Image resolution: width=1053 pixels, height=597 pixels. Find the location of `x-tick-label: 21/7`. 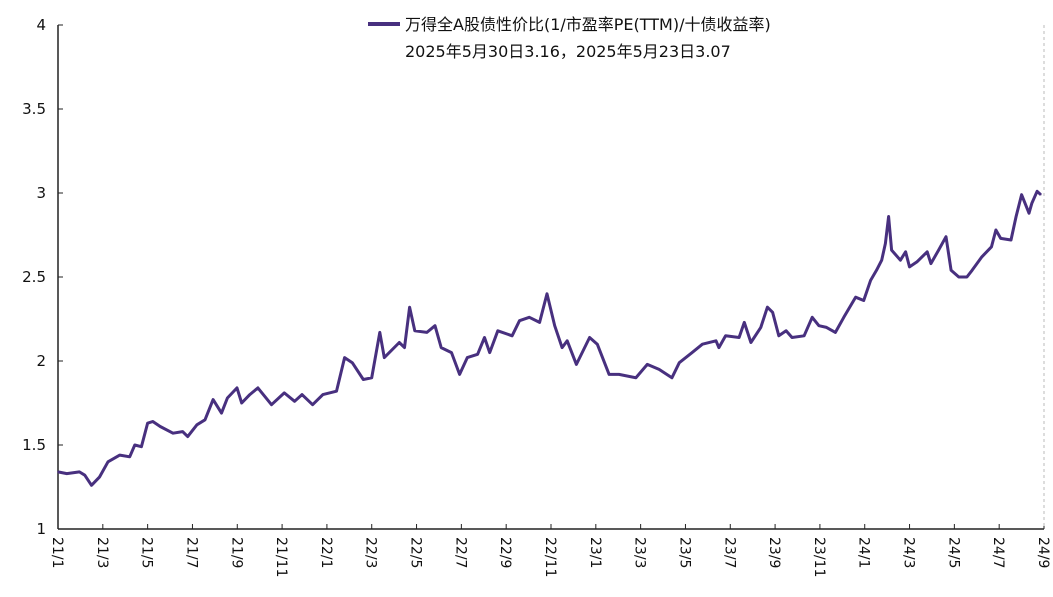

x-tick-label: 21/7 is located at coordinates (191, 552).